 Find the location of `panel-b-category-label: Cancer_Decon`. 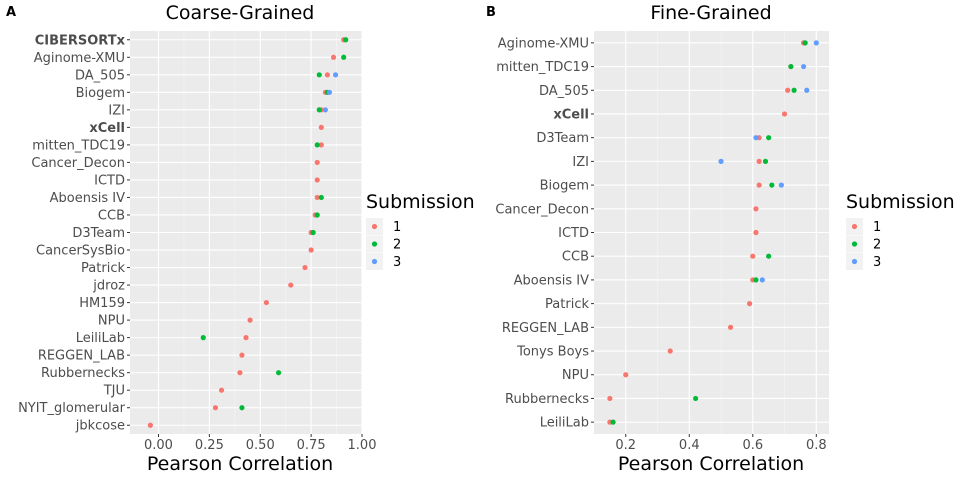

panel-b-category-label: Cancer_Decon is located at coordinates (542, 209).